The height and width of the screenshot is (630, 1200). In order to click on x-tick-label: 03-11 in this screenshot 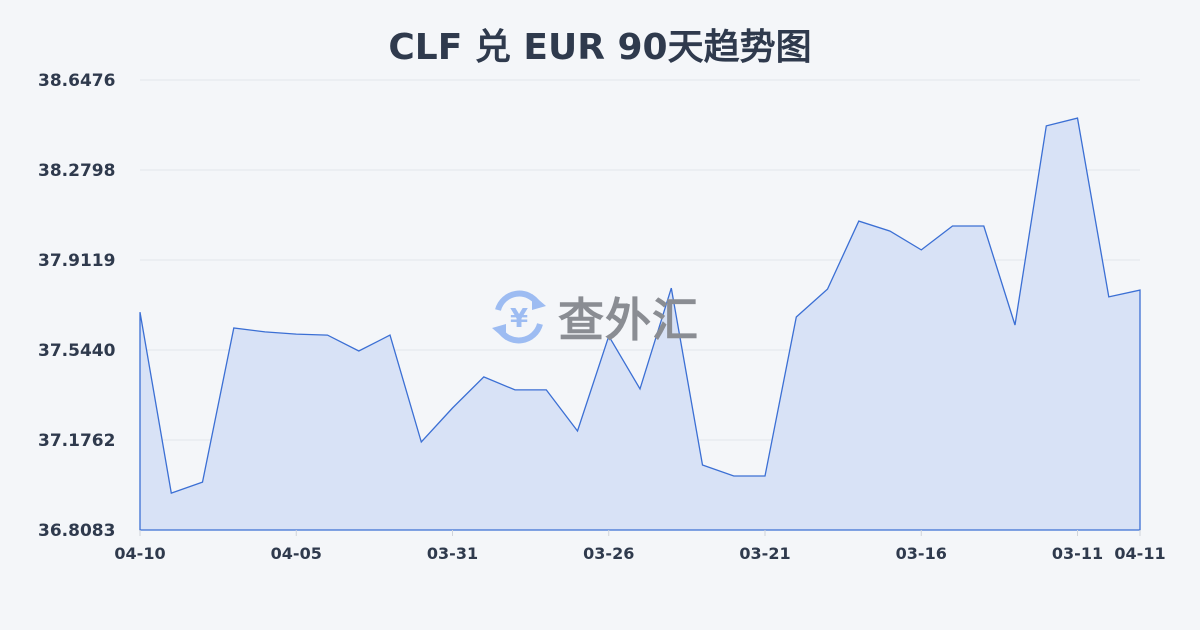, I will do `click(1077, 553)`.